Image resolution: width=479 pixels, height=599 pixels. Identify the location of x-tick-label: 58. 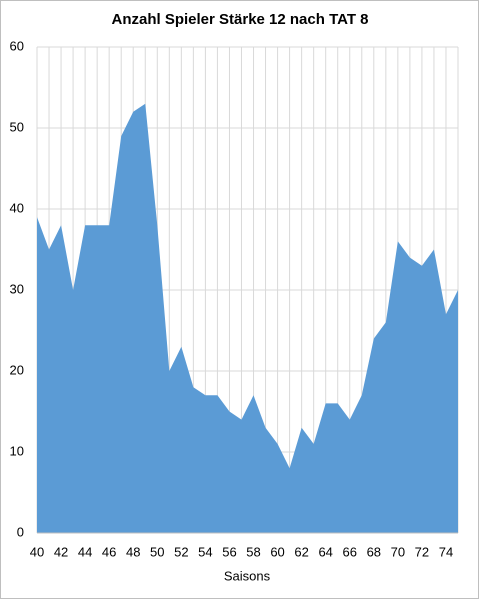
(253, 551).